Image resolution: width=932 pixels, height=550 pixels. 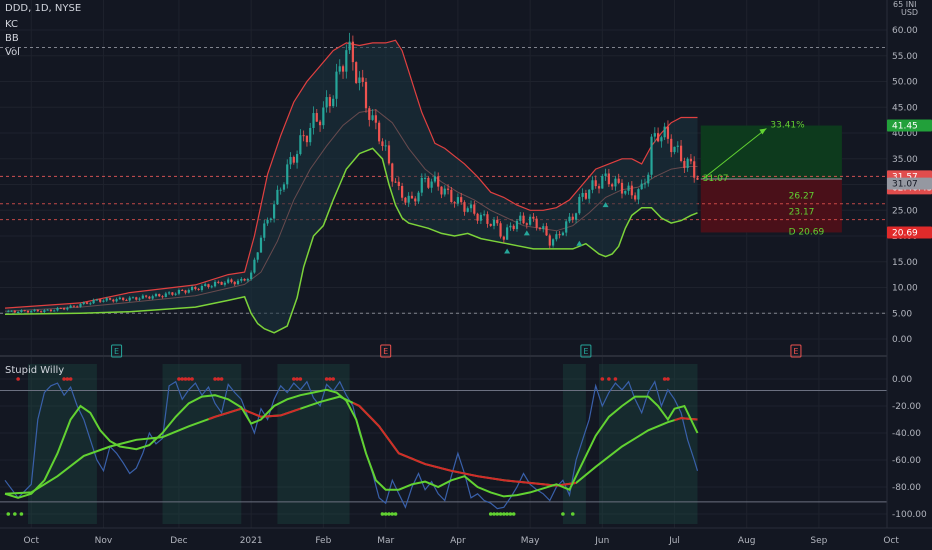 I want to click on price-tick-label: 40.00, so click(x=905, y=134).